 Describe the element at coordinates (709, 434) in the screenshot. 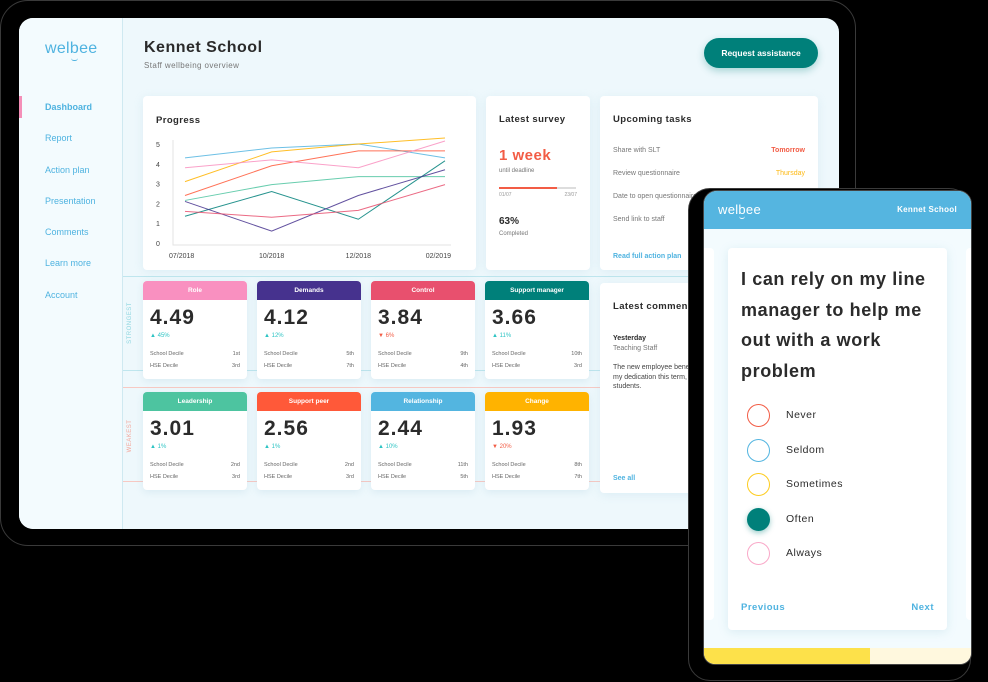

I see `previous-question-card-peek` at that location.